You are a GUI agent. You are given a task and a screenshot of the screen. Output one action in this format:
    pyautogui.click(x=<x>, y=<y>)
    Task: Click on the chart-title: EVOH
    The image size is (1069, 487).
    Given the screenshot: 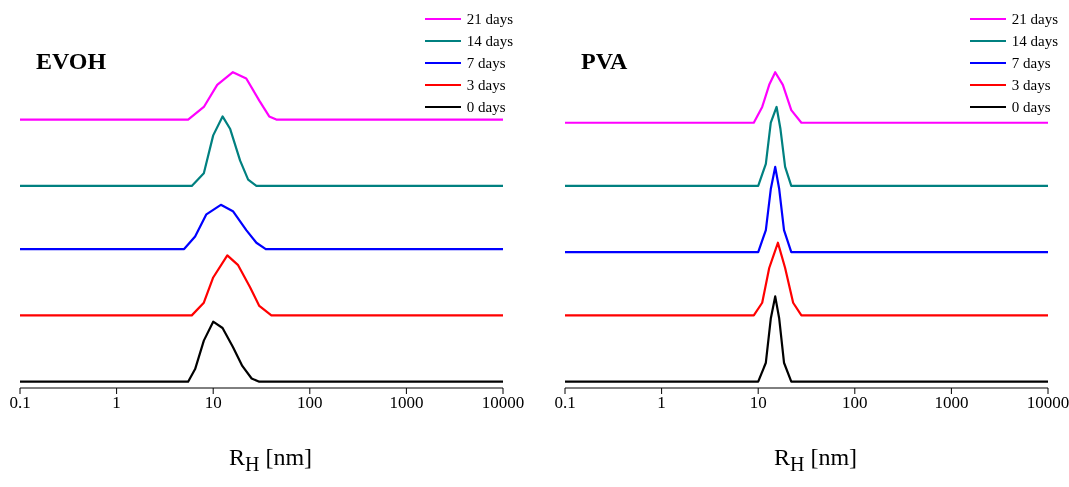 What is the action you would take?
    pyautogui.click(x=71, y=61)
    